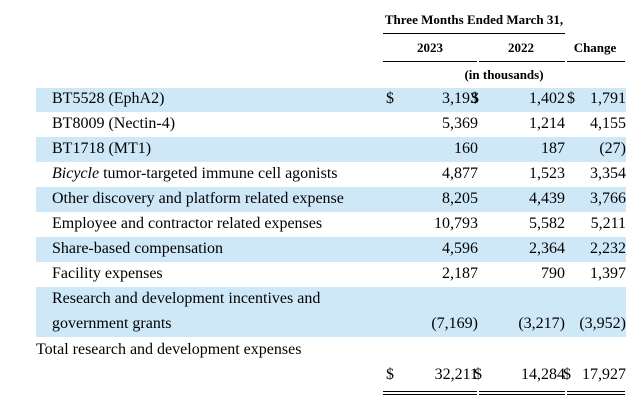 The height and width of the screenshot is (403, 640). What do you see at coordinates (596, 393) in the screenshot?
I see `total-double-rule-change` at bounding box center [596, 393].